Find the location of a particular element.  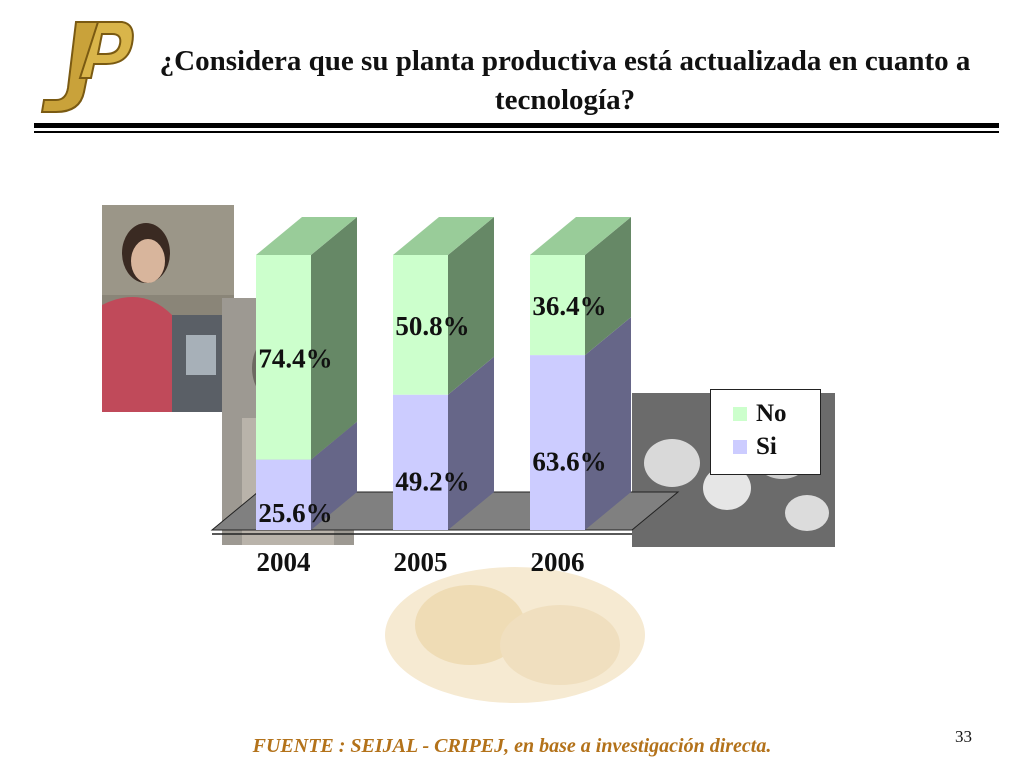

legend-swatch-no is located at coordinates (740, 414).